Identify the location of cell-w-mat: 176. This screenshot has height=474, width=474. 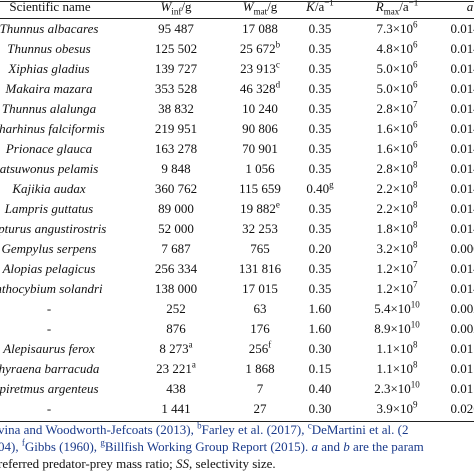
(260, 328).